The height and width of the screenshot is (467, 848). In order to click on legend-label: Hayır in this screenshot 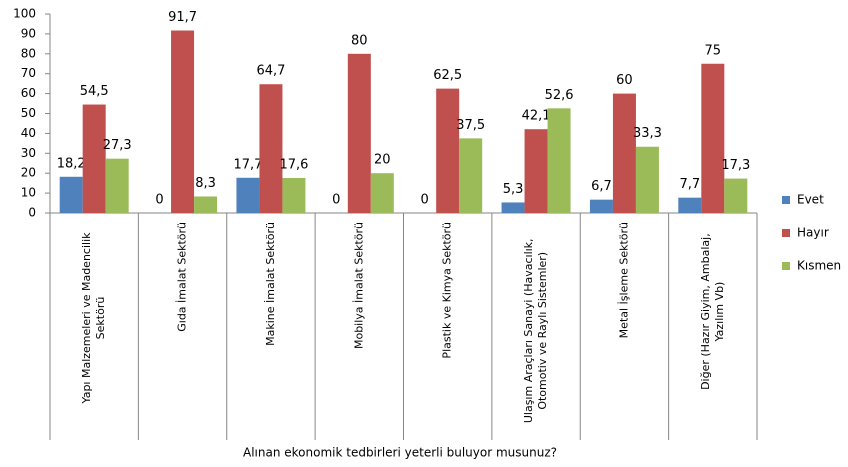, I will do `click(813, 233)`.